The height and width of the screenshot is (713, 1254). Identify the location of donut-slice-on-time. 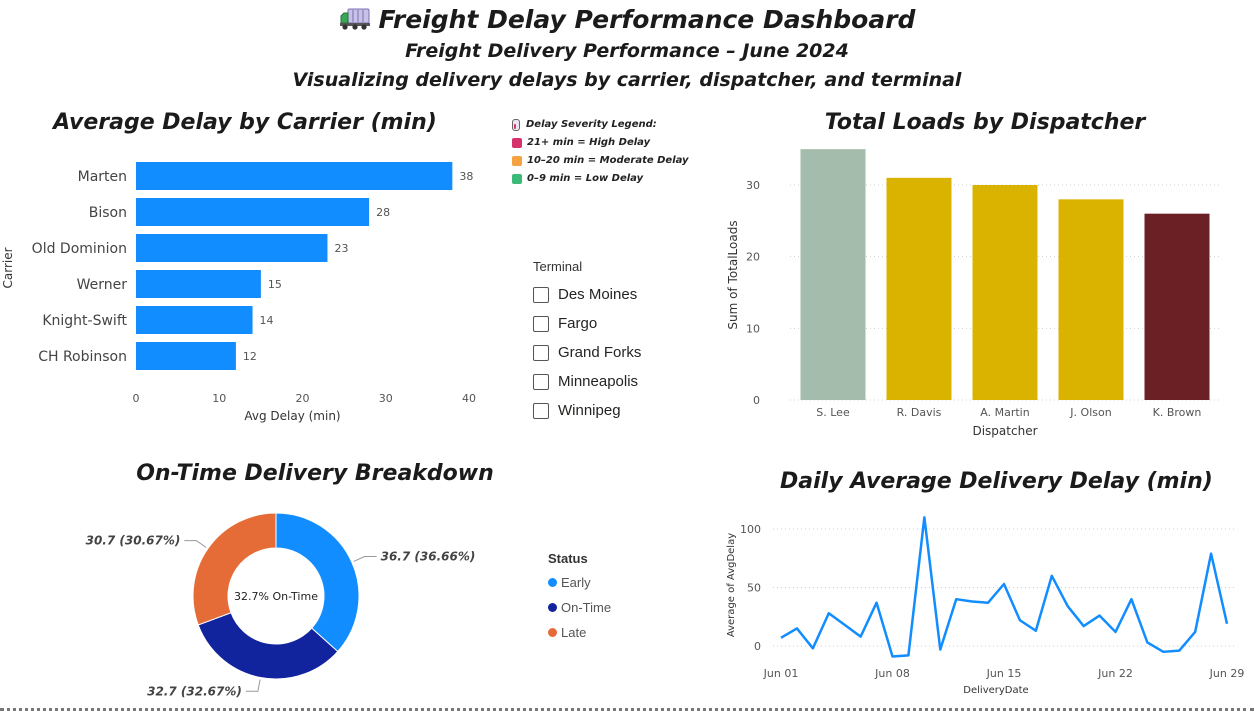
(268, 646).